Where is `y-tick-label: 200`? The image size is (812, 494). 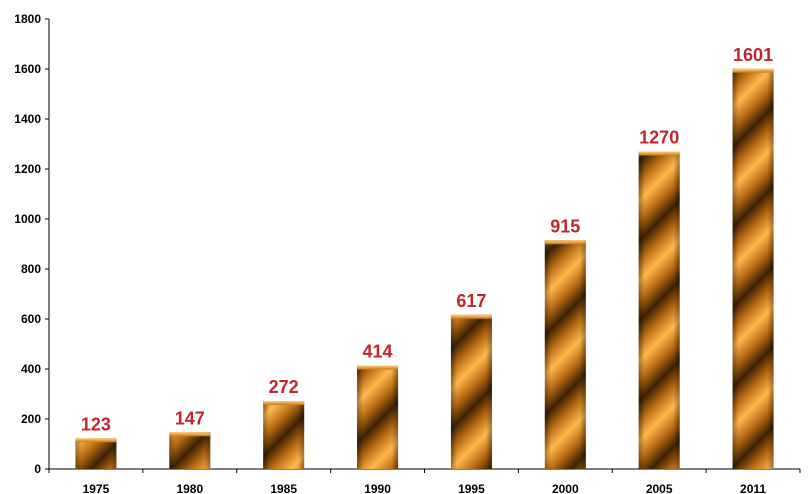
y-tick-label: 200 is located at coordinates (31, 419).